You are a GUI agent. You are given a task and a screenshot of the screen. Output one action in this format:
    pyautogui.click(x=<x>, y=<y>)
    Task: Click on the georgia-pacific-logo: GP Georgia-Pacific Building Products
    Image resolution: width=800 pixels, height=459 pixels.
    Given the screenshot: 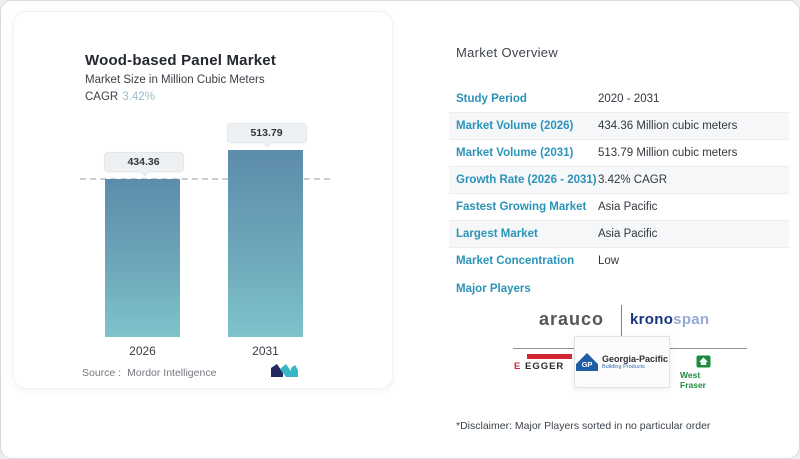 What is the action you would take?
    pyautogui.click(x=622, y=362)
    